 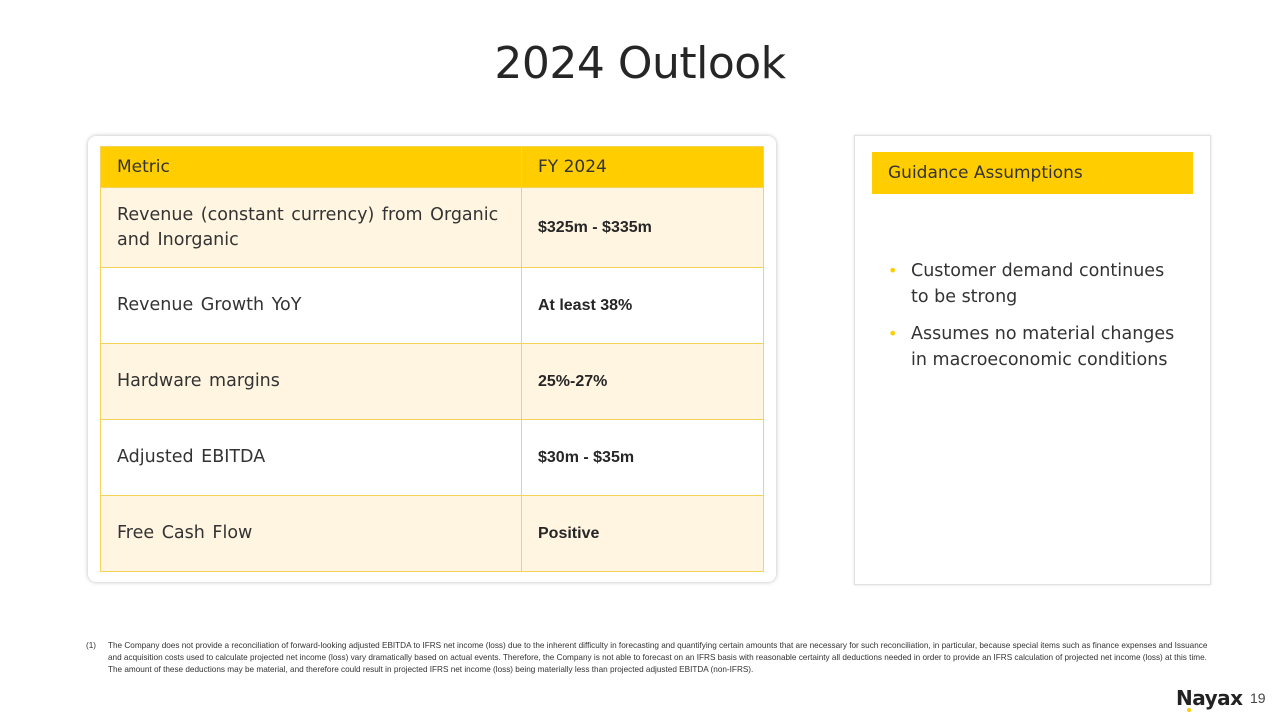 What do you see at coordinates (642, 167) in the screenshot?
I see `column-header-fy2024: FY 2024` at bounding box center [642, 167].